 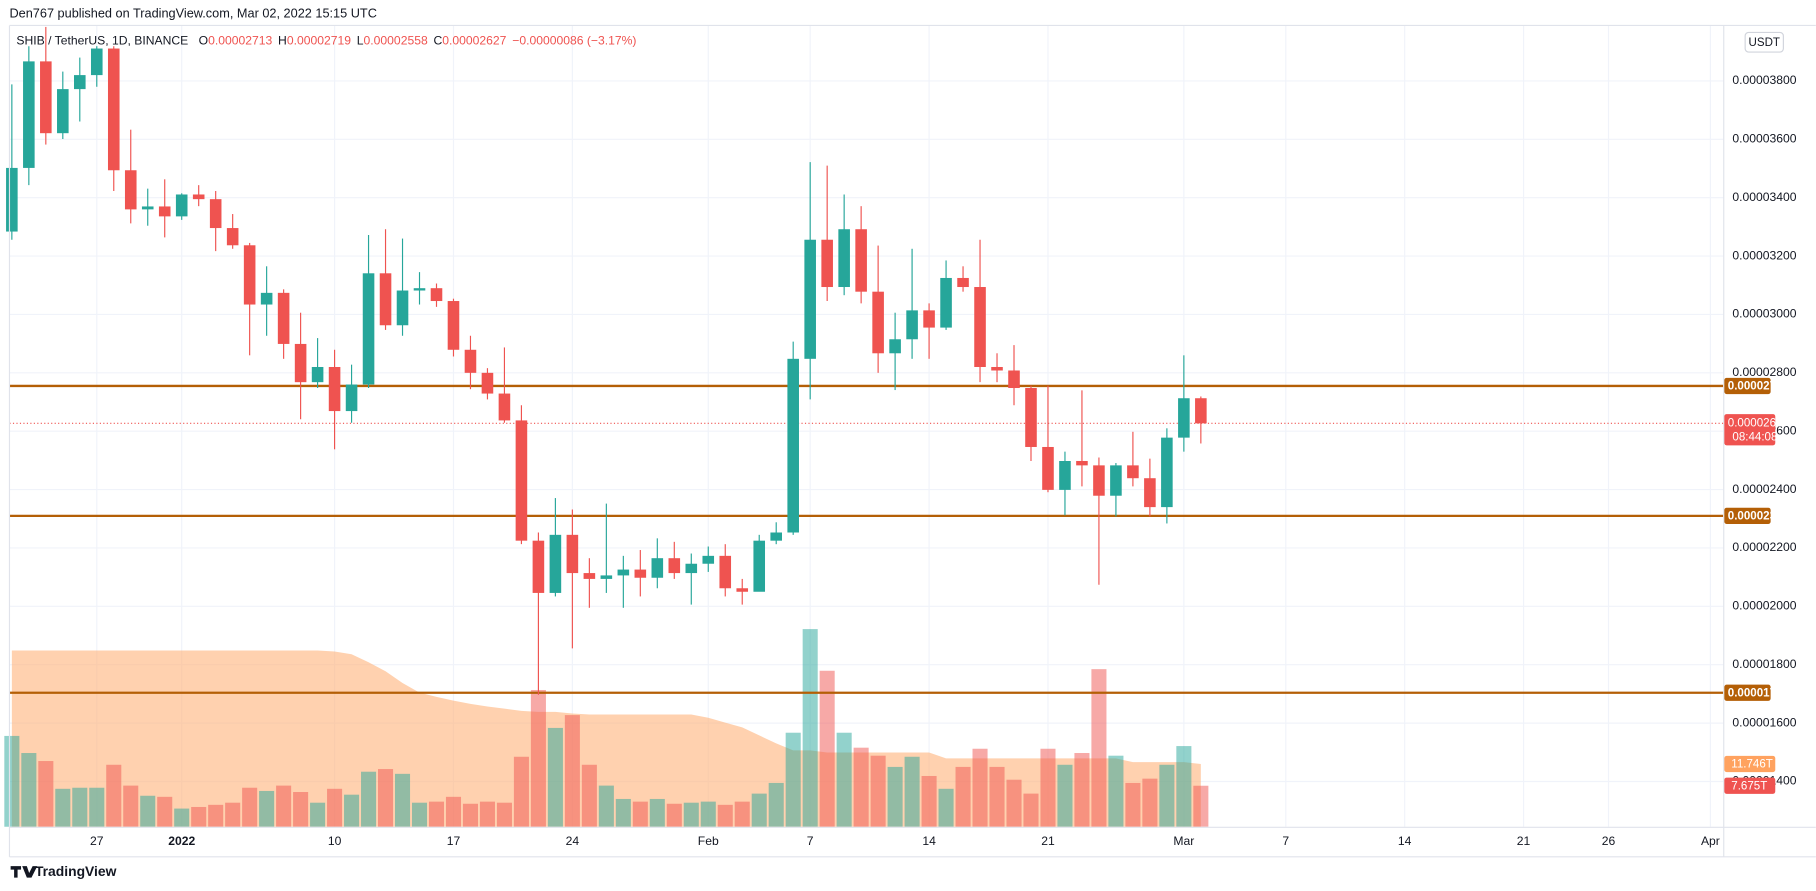 I want to click on y-tick-label: 0.00001600, so click(x=1764, y=722).